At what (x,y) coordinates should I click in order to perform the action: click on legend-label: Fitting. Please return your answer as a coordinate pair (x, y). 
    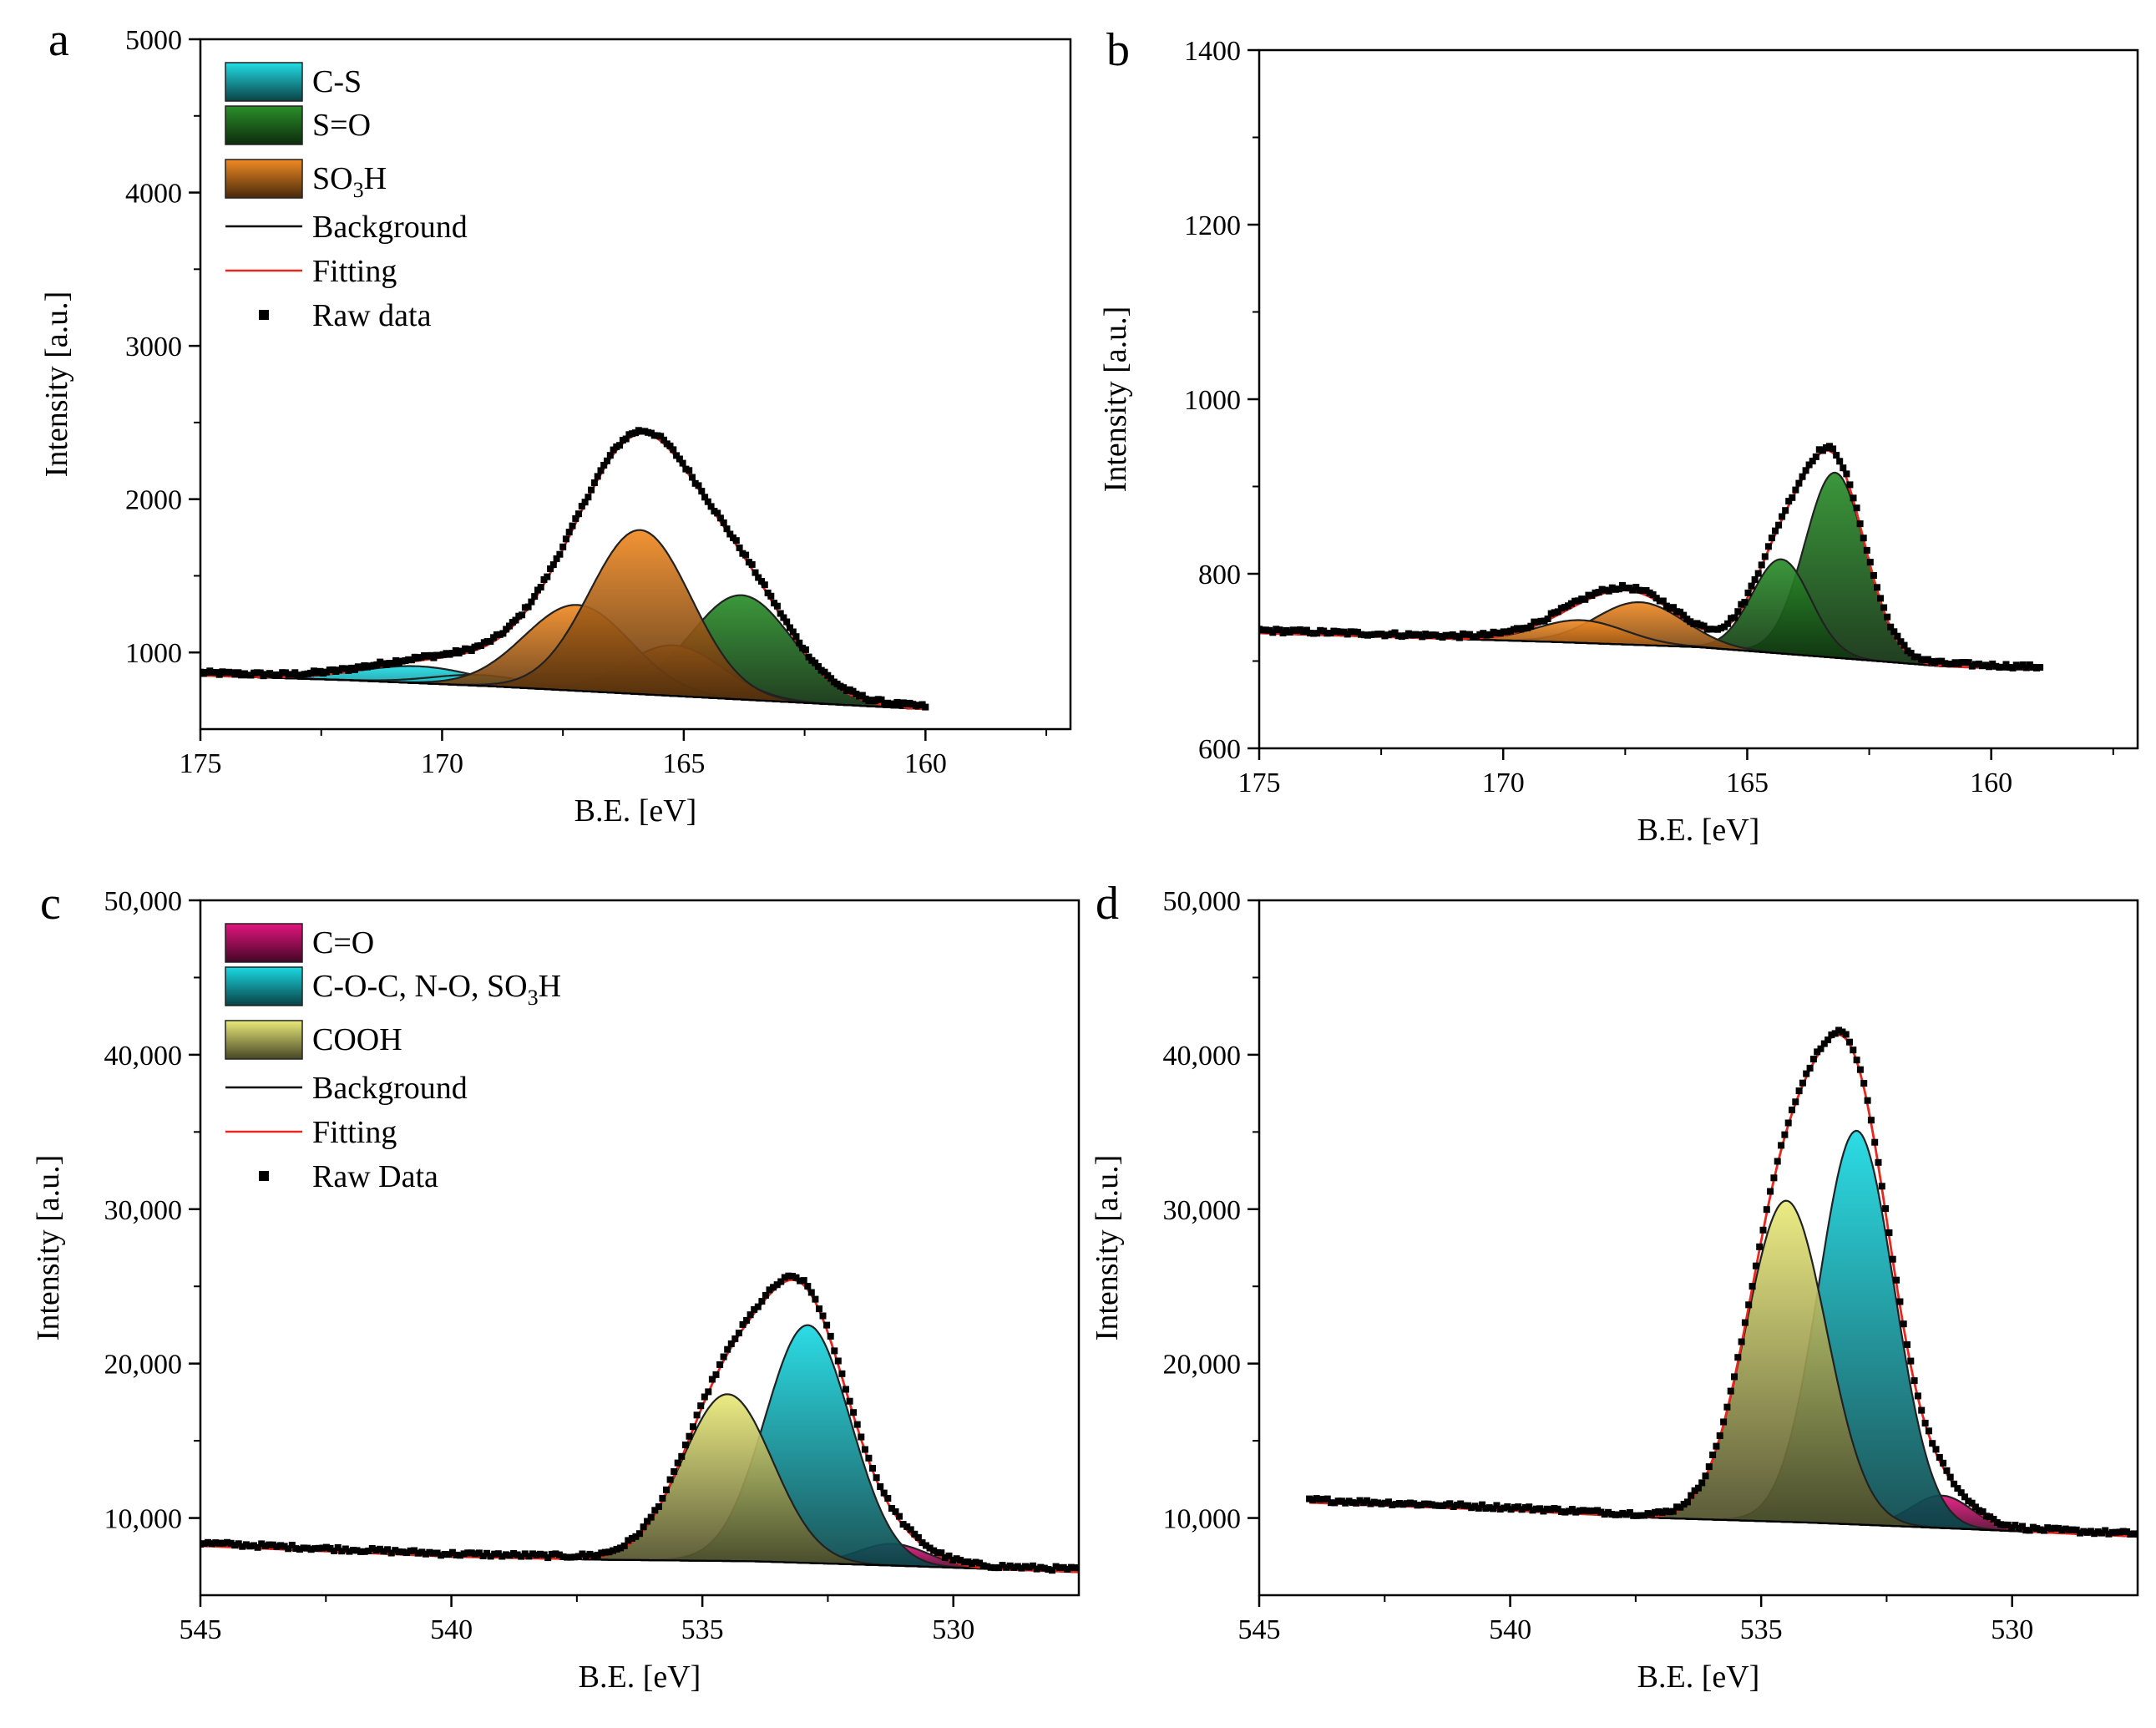
    Looking at the image, I should click on (354, 1132).